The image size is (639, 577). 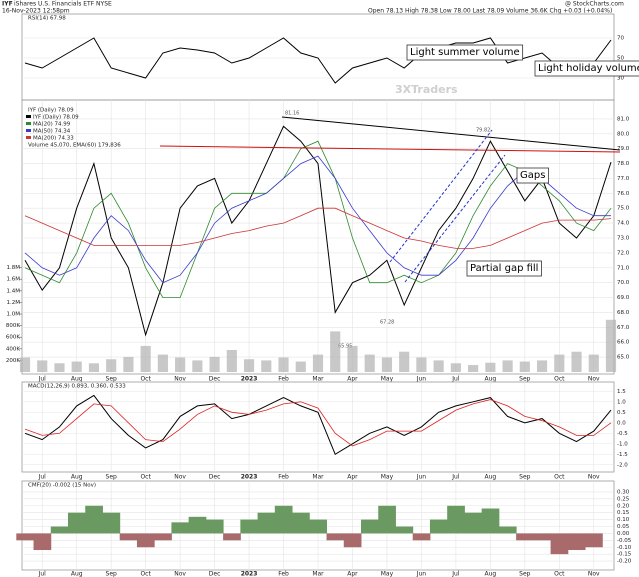 What do you see at coordinates (621, 392) in the screenshot?
I see `y-tick-label: 1.5` at bounding box center [621, 392].